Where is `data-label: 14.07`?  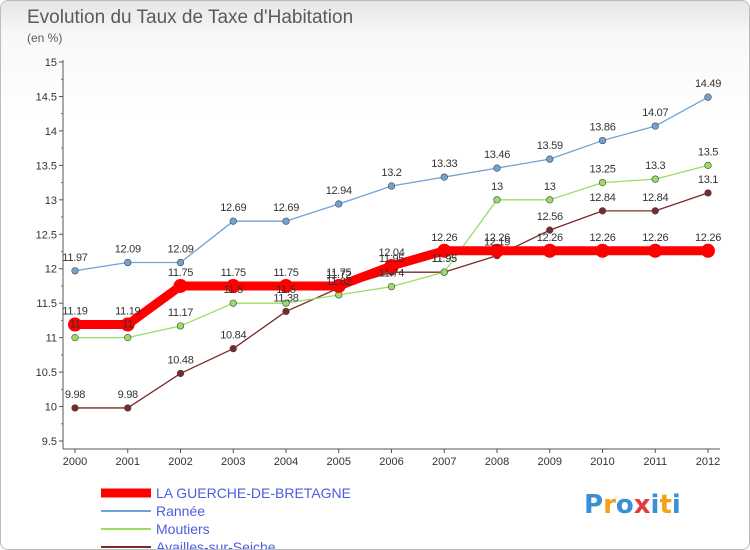 data-label: 14.07 is located at coordinates (655, 113).